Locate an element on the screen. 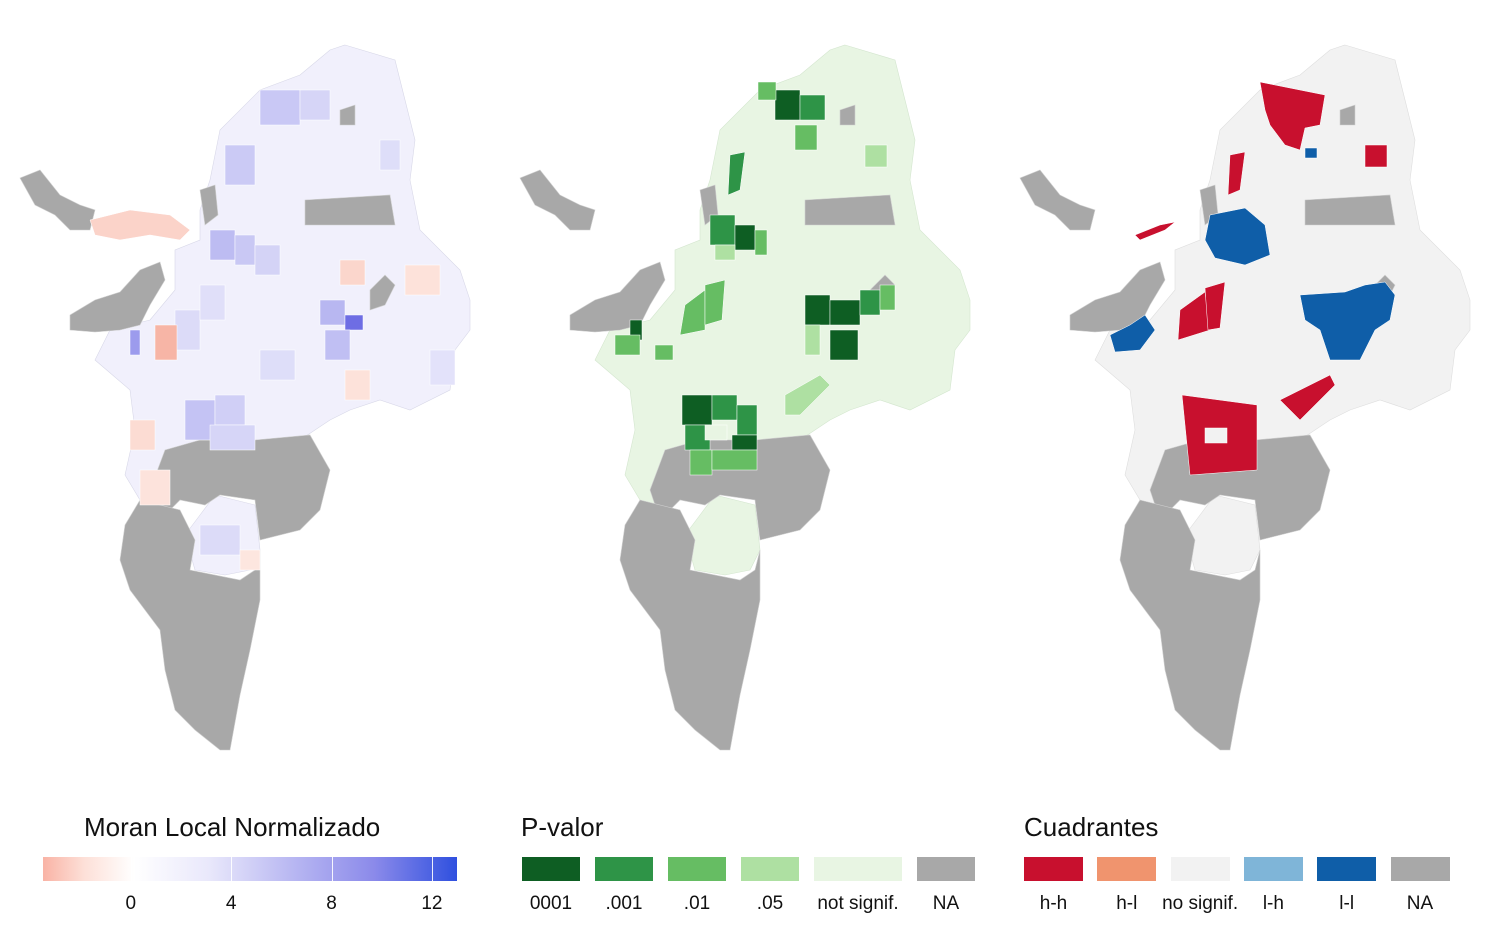 This screenshot has height=927, width=1500. legend-quad-item-label: no signif. is located at coordinates (1200, 903).